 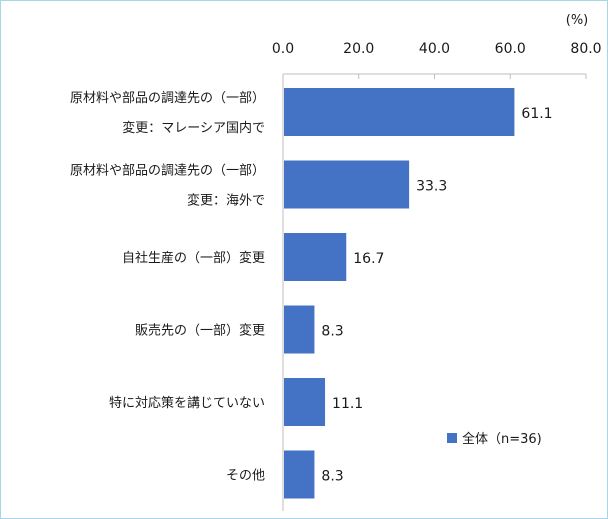 What do you see at coordinates (283, 49) in the screenshot?
I see `x-tick-label: 0.0` at bounding box center [283, 49].